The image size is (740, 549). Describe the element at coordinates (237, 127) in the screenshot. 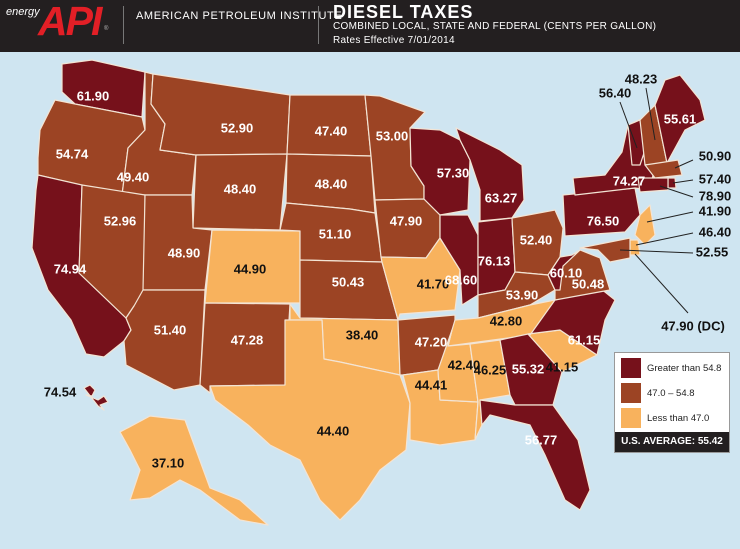

I see `state-value-mt: 52.90` at that location.